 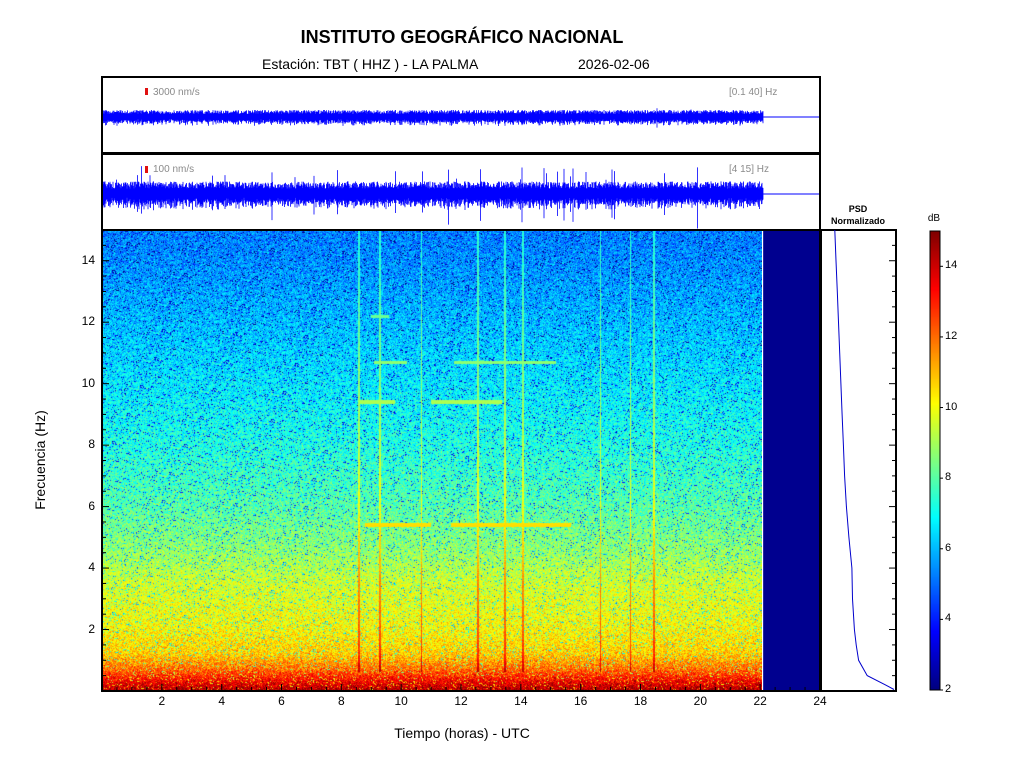 What do you see at coordinates (640, 701) in the screenshot?
I see `x-tick-label: 18` at bounding box center [640, 701].